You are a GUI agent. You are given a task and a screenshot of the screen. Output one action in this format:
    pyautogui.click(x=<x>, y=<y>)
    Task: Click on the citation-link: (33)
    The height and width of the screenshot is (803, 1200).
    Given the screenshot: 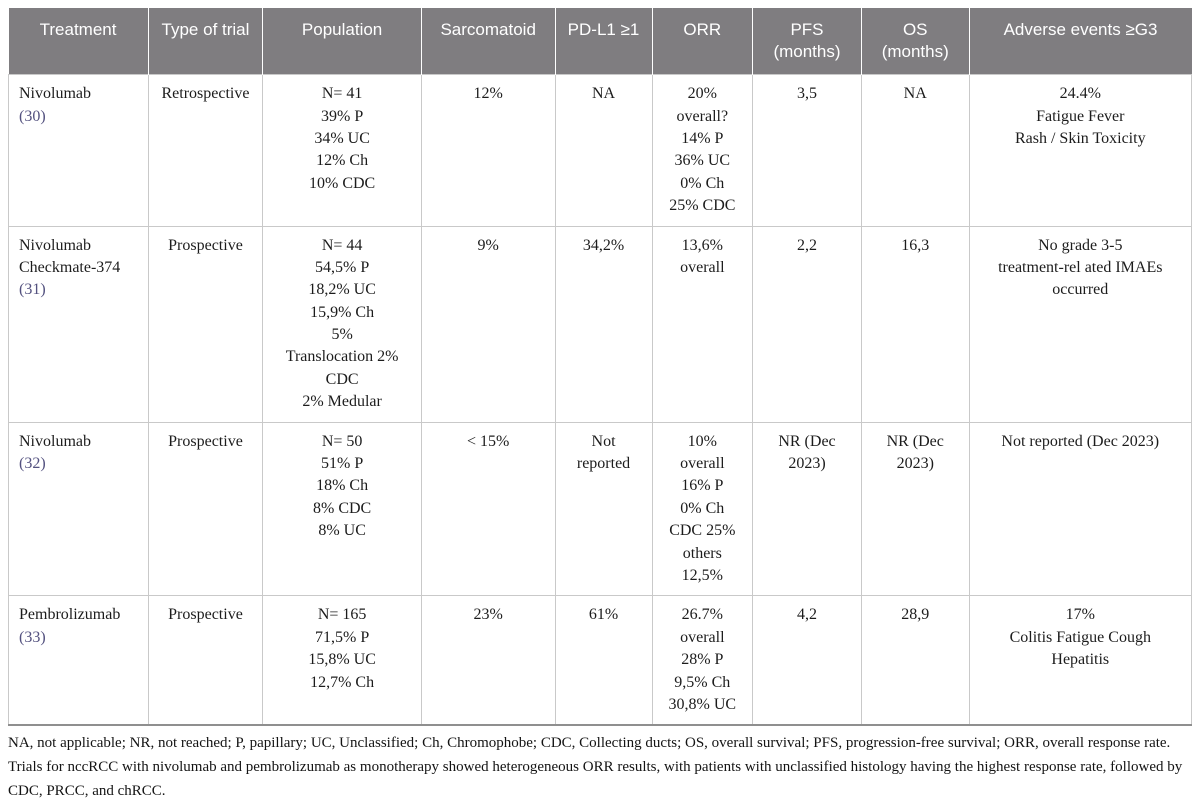 What is the action you would take?
    pyautogui.click(x=32, y=637)
    